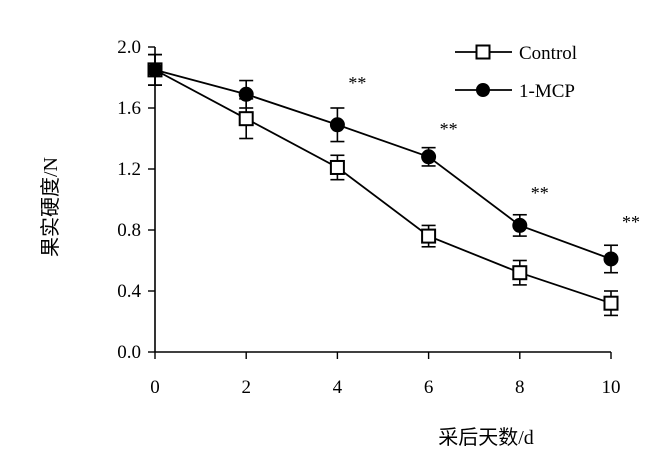  I want to click on y-tick-label: 1.2, so click(129, 169).